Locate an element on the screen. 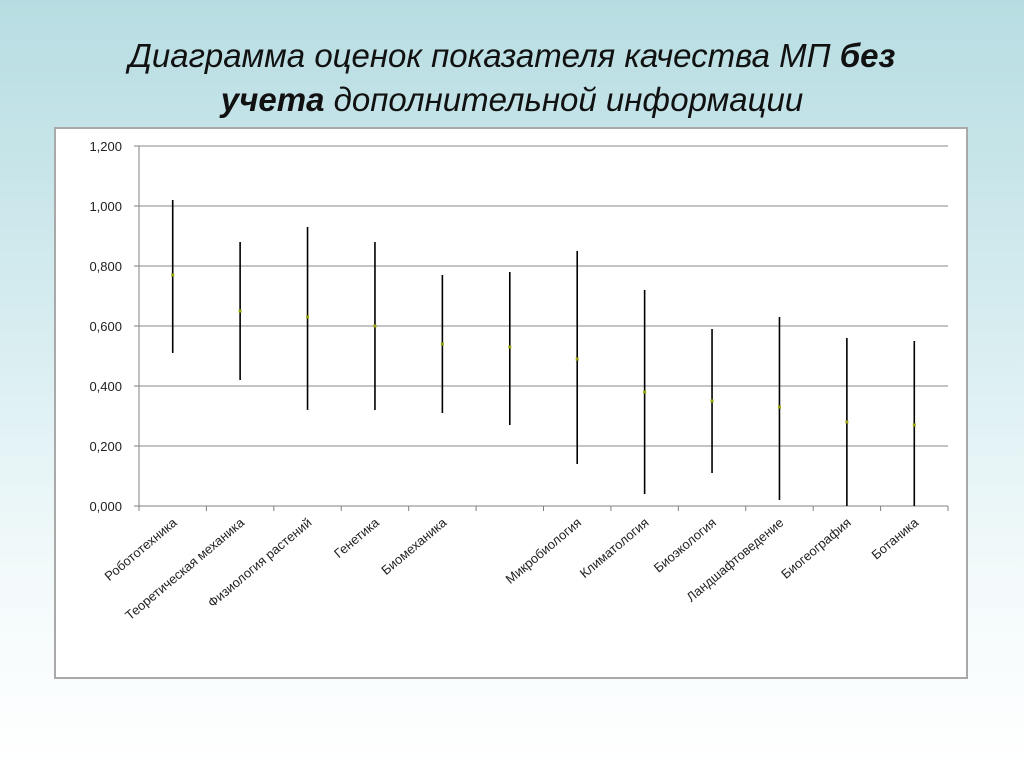  title-text-bold2: учета is located at coordinates (272, 99).